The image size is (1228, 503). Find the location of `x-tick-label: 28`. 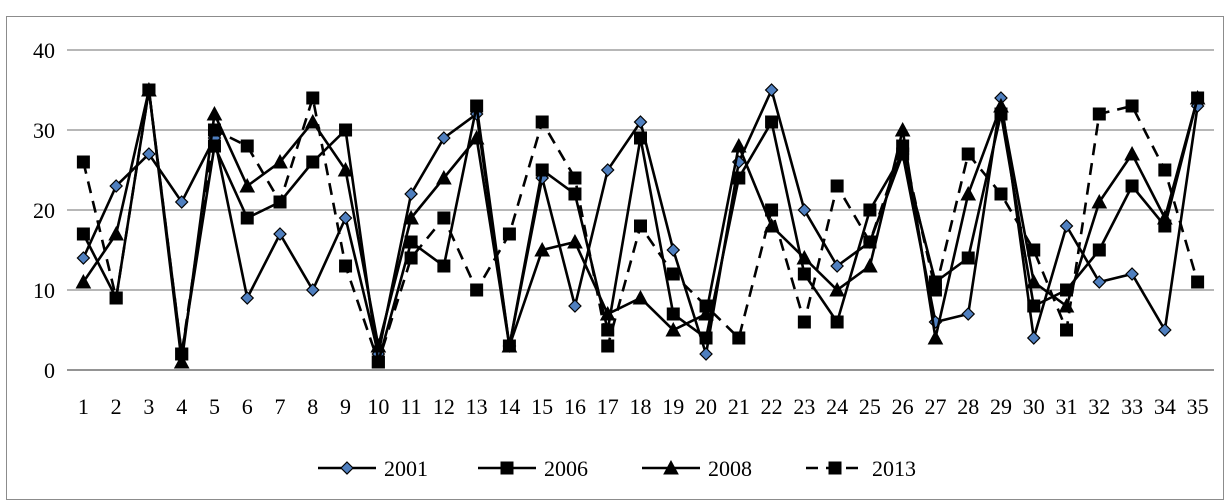

x-tick-label: 28 is located at coordinates (968, 406).